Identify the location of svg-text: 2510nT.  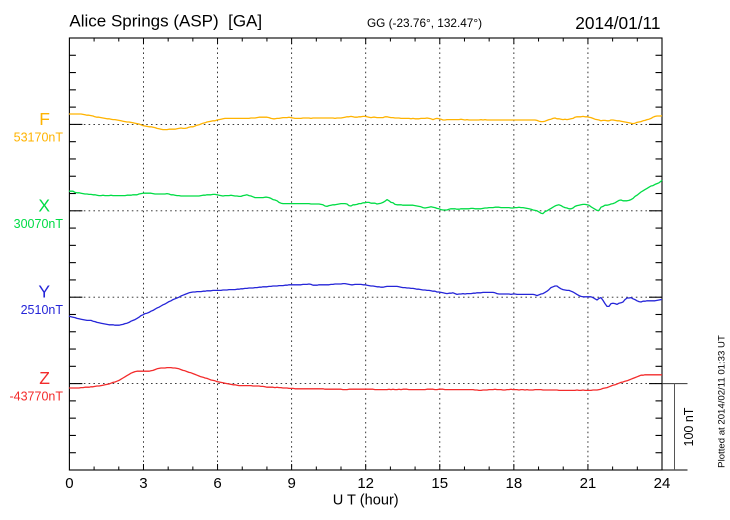
(42, 310).